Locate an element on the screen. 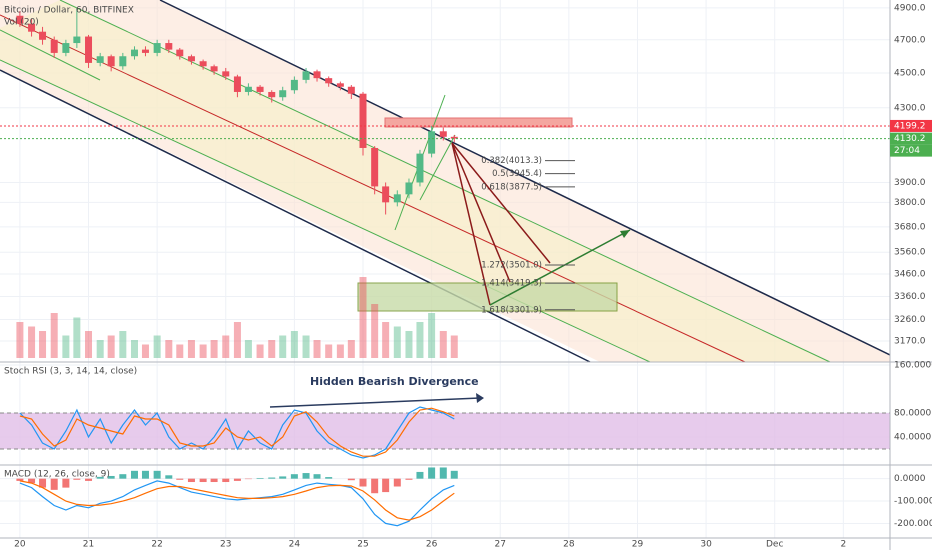 The image size is (932, 550). fib-label: 1.272(3501.0) is located at coordinates (511, 266).